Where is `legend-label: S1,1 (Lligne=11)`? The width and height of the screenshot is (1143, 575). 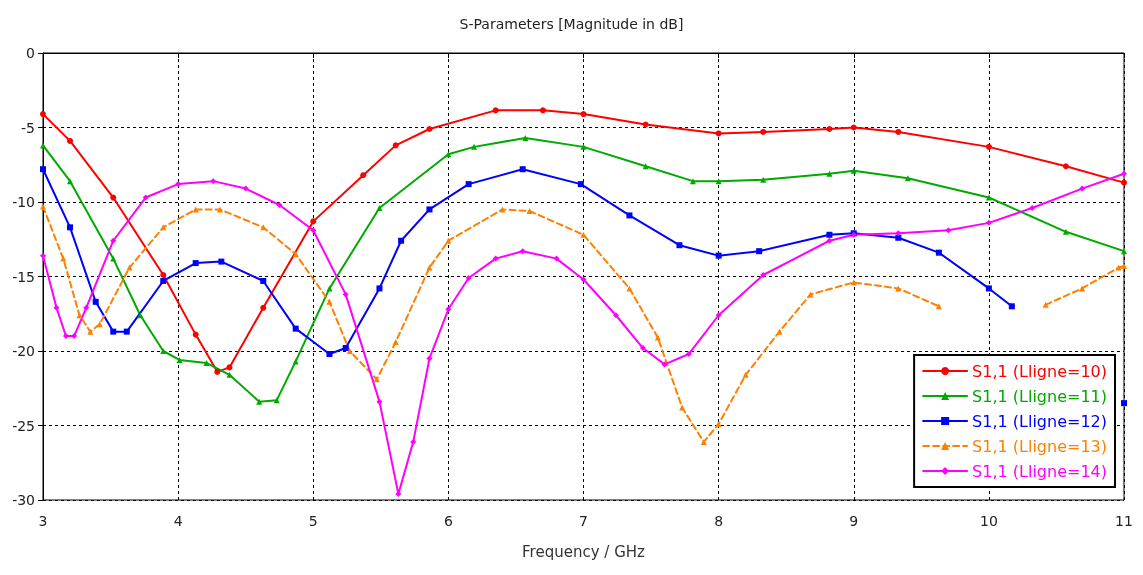 legend-label: S1,1 (Lligne=11) is located at coordinates (1040, 396).